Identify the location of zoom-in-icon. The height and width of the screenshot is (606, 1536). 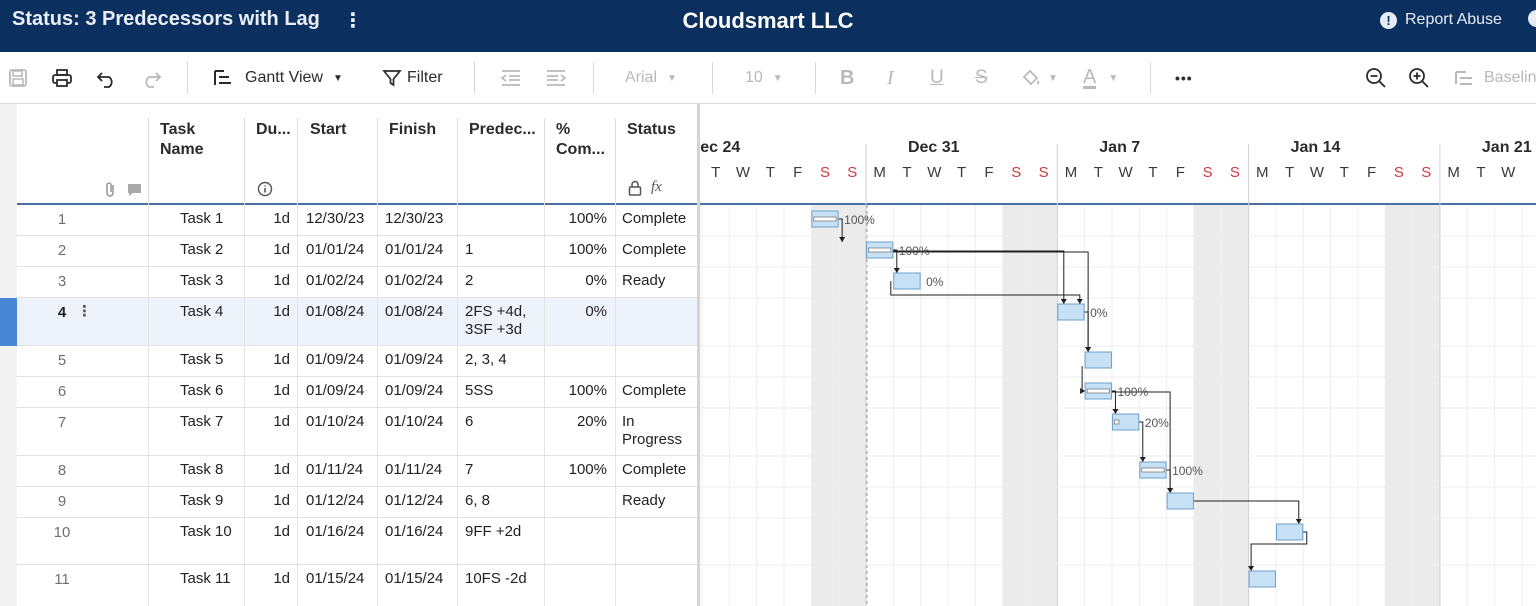
(1419, 78).